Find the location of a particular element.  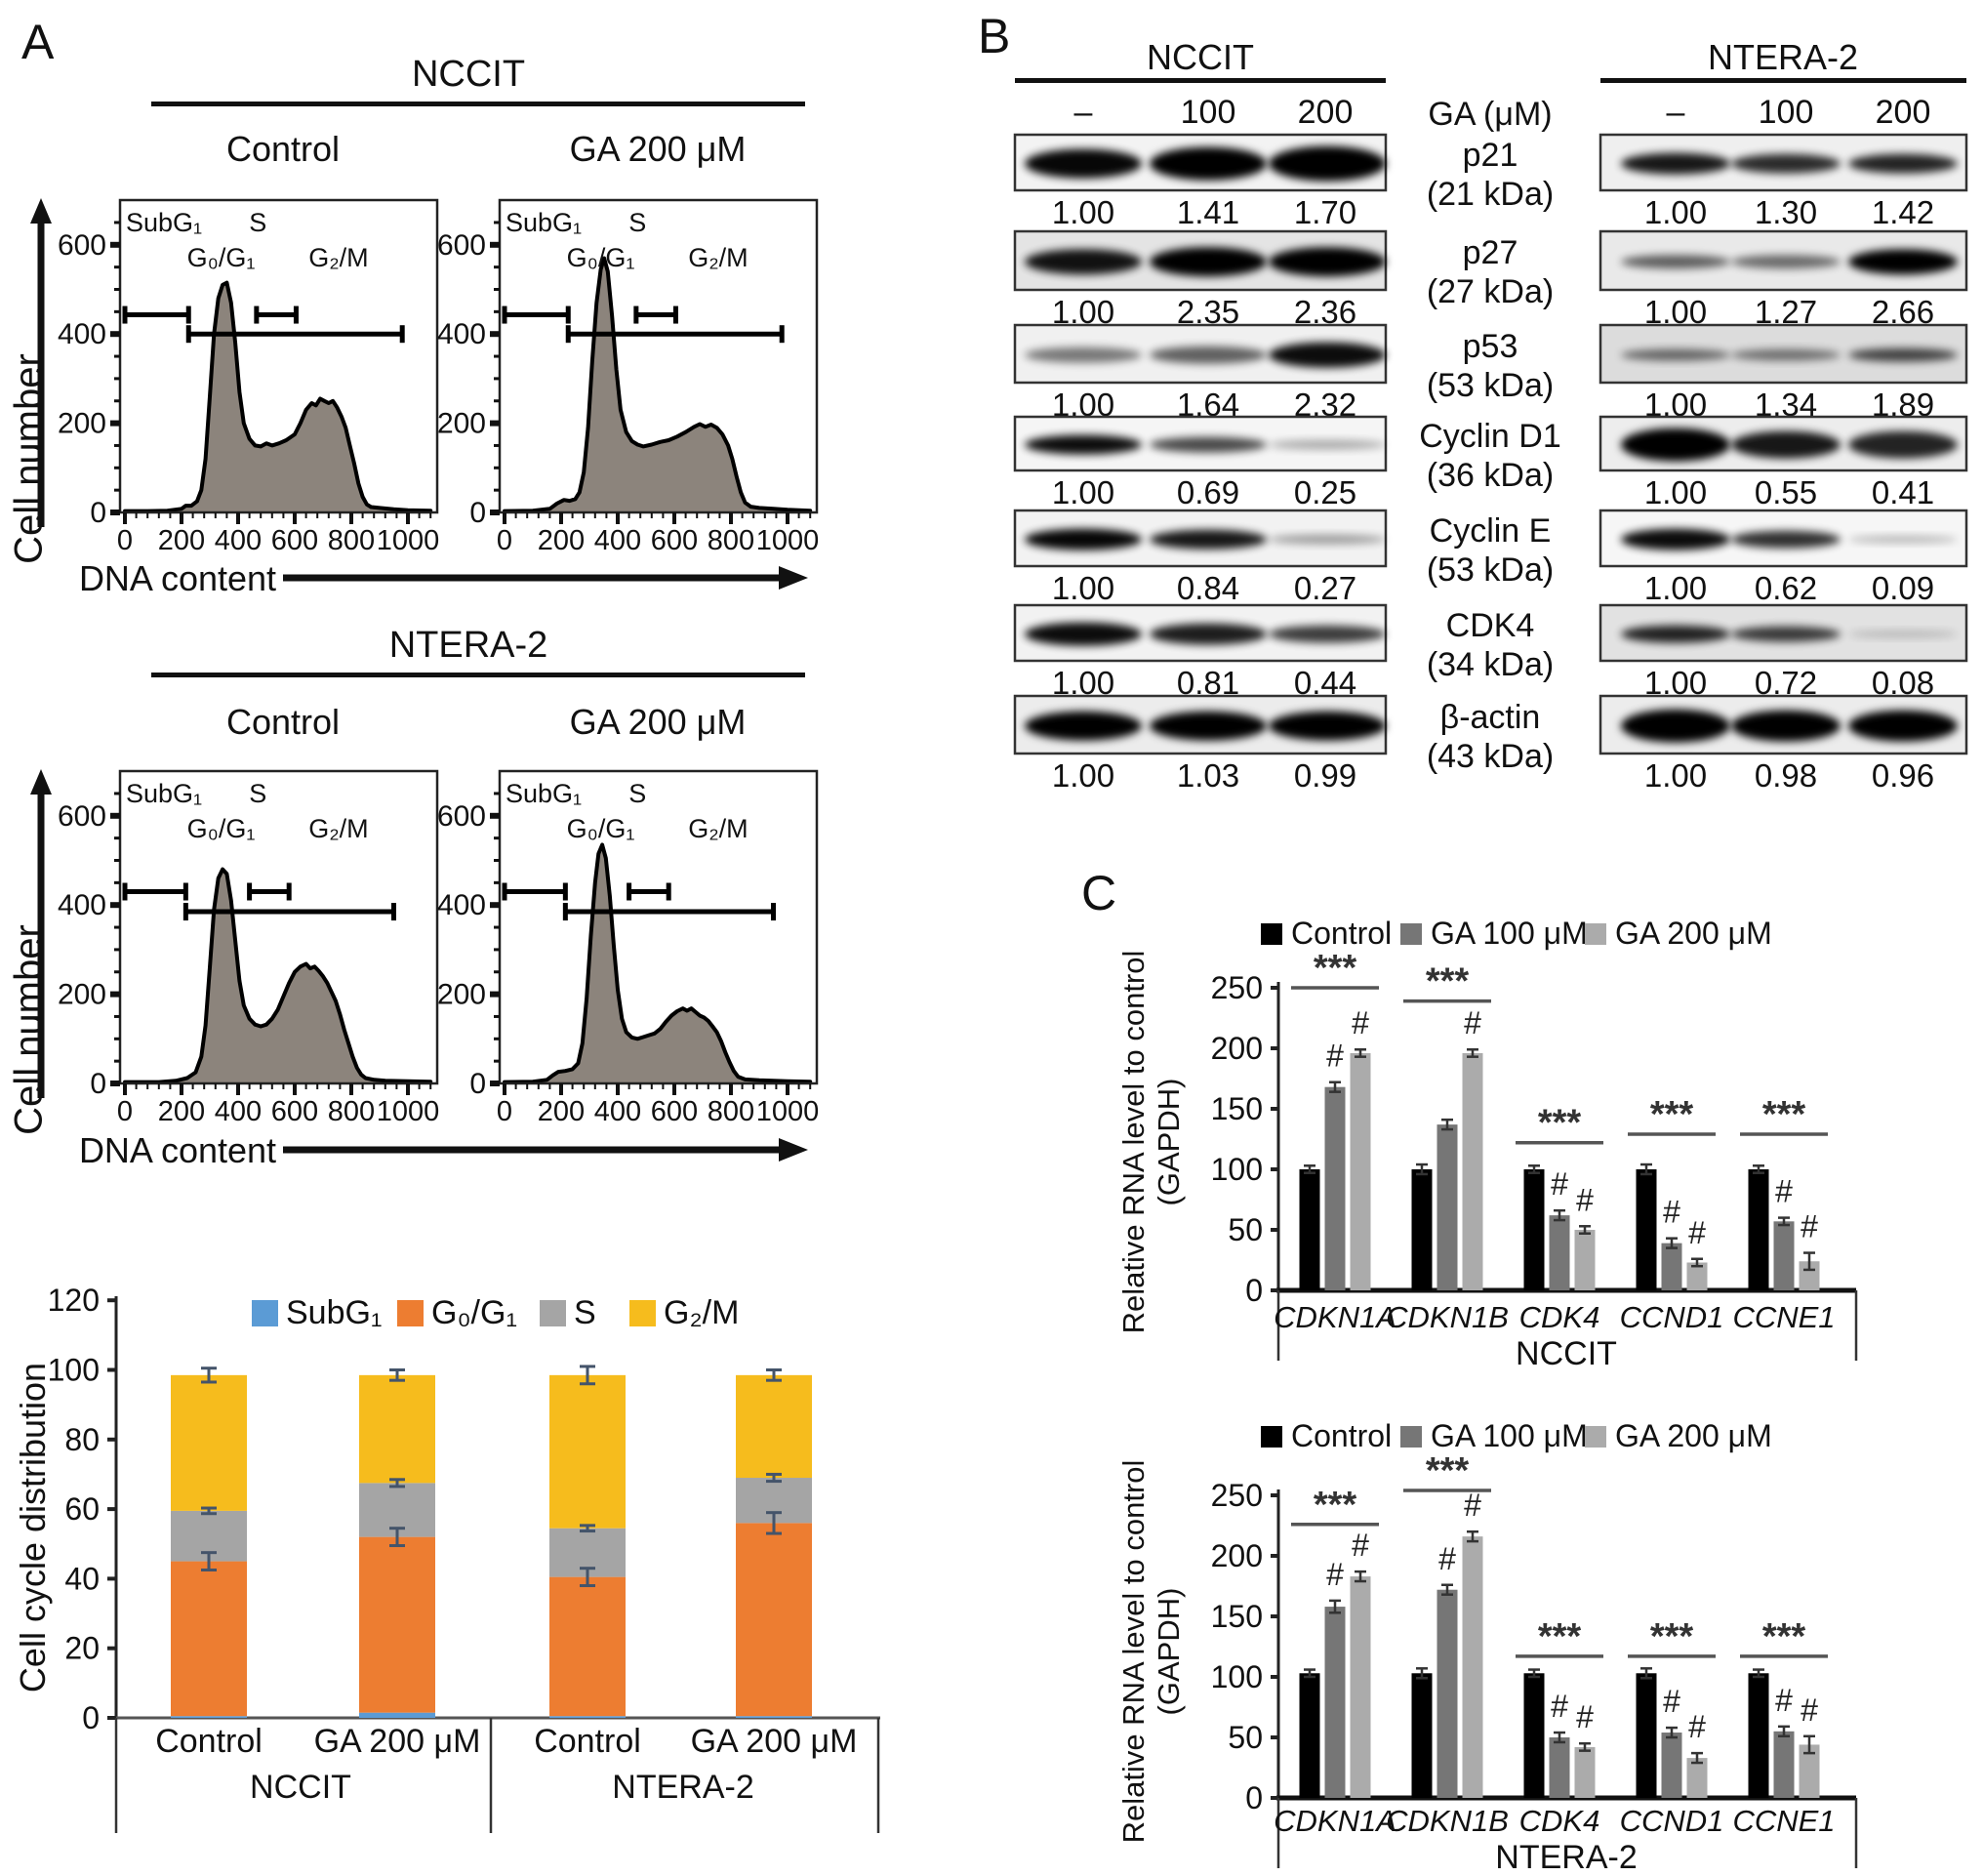

blot-quant-value: 0.27 is located at coordinates (1325, 588).